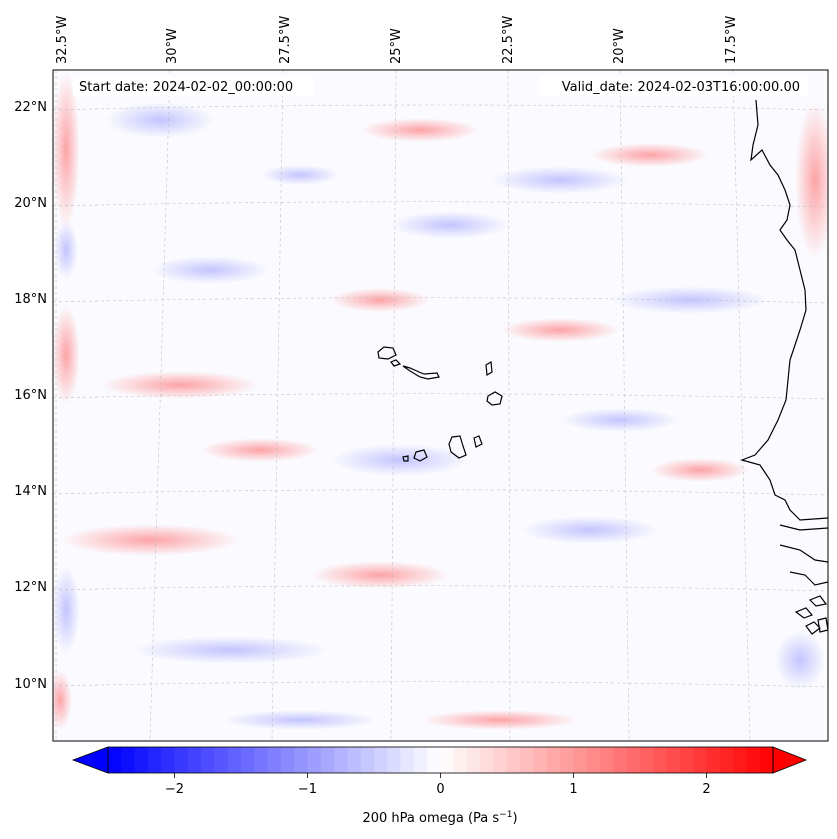  What do you see at coordinates (619, 46) in the screenshot?
I see `lon-label: 20°W` at bounding box center [619, 46].